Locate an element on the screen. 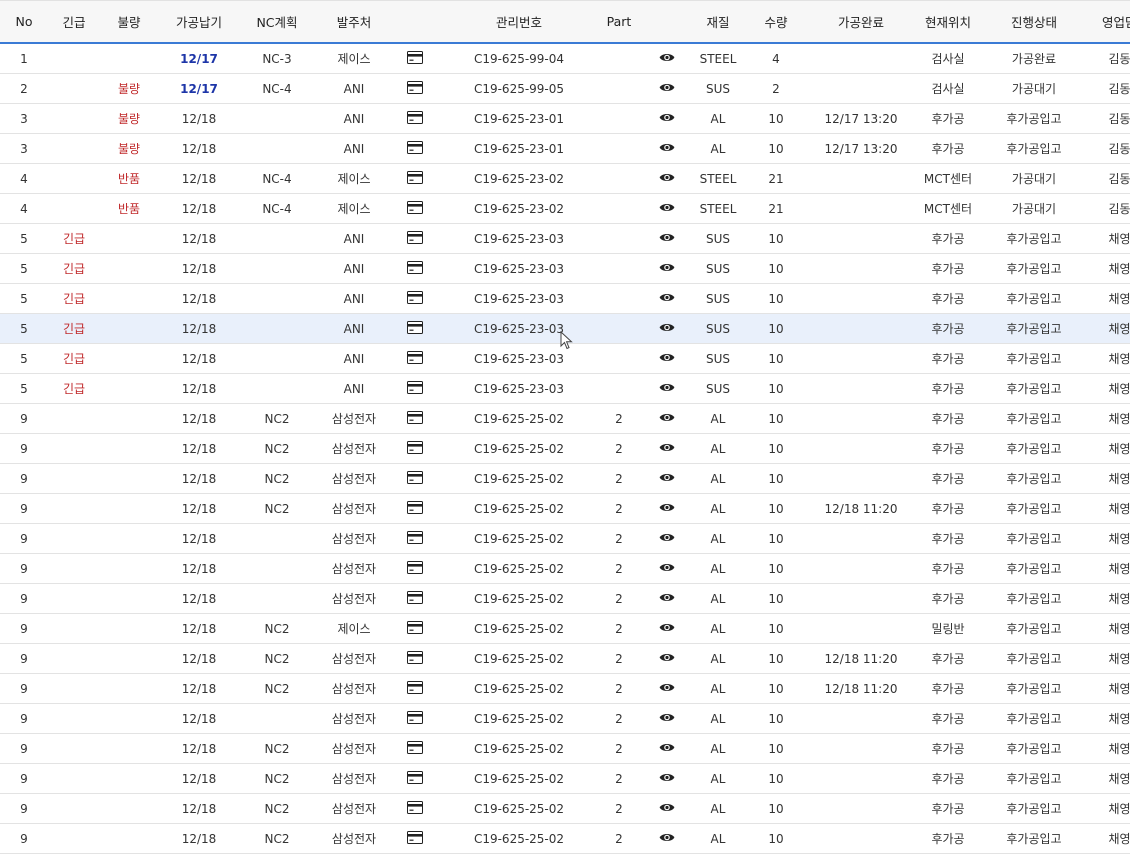  col-header-material: 재질 is located at coordinates (718, 22).